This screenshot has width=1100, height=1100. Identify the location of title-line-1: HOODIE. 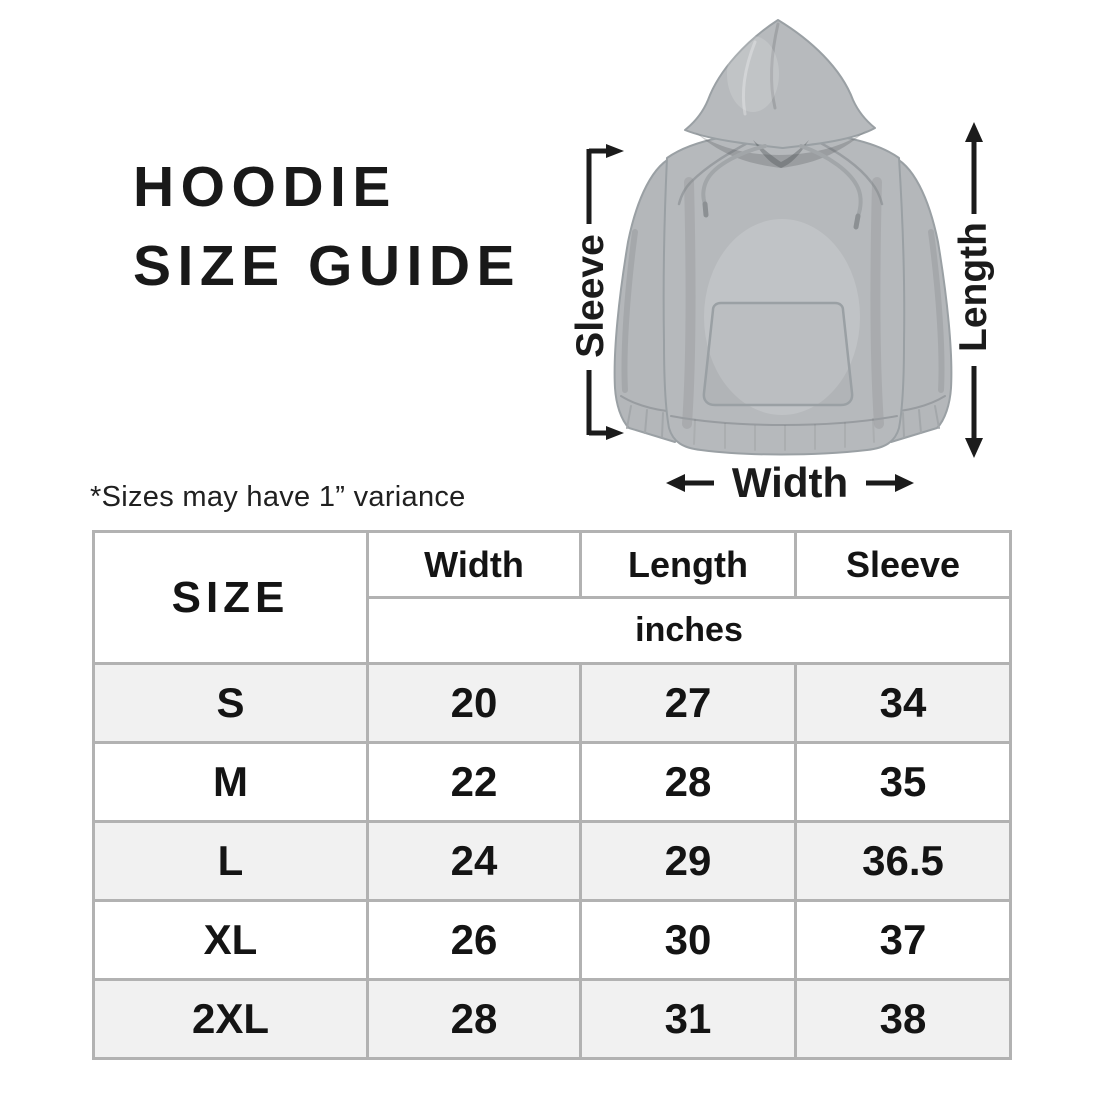
(265, 187).